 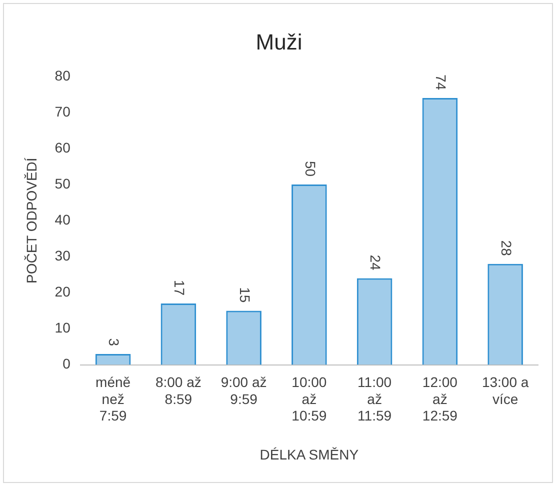 What do you see at coordinates (180, 288) in the screenshot?
I see `data-label: 17` at bounding box center [180, 288].